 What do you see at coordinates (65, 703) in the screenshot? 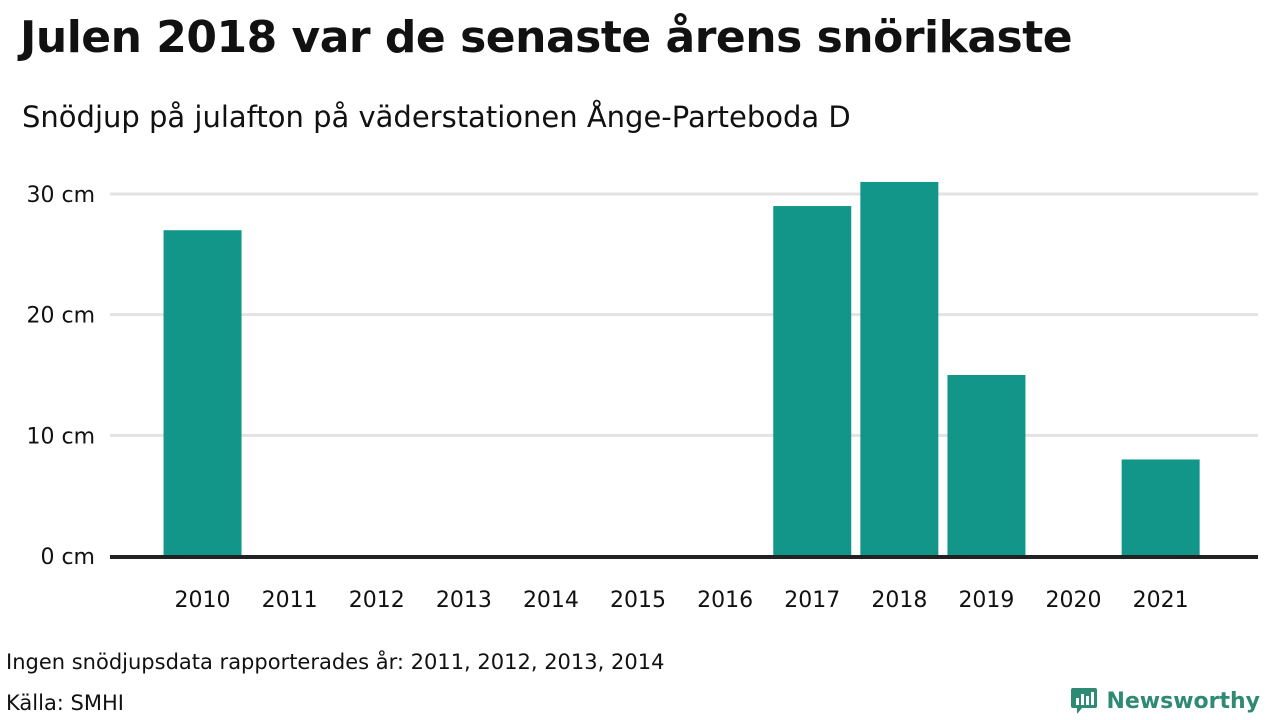
I see `source-label: Källa: SMHI` at bounding box center [65, 703].